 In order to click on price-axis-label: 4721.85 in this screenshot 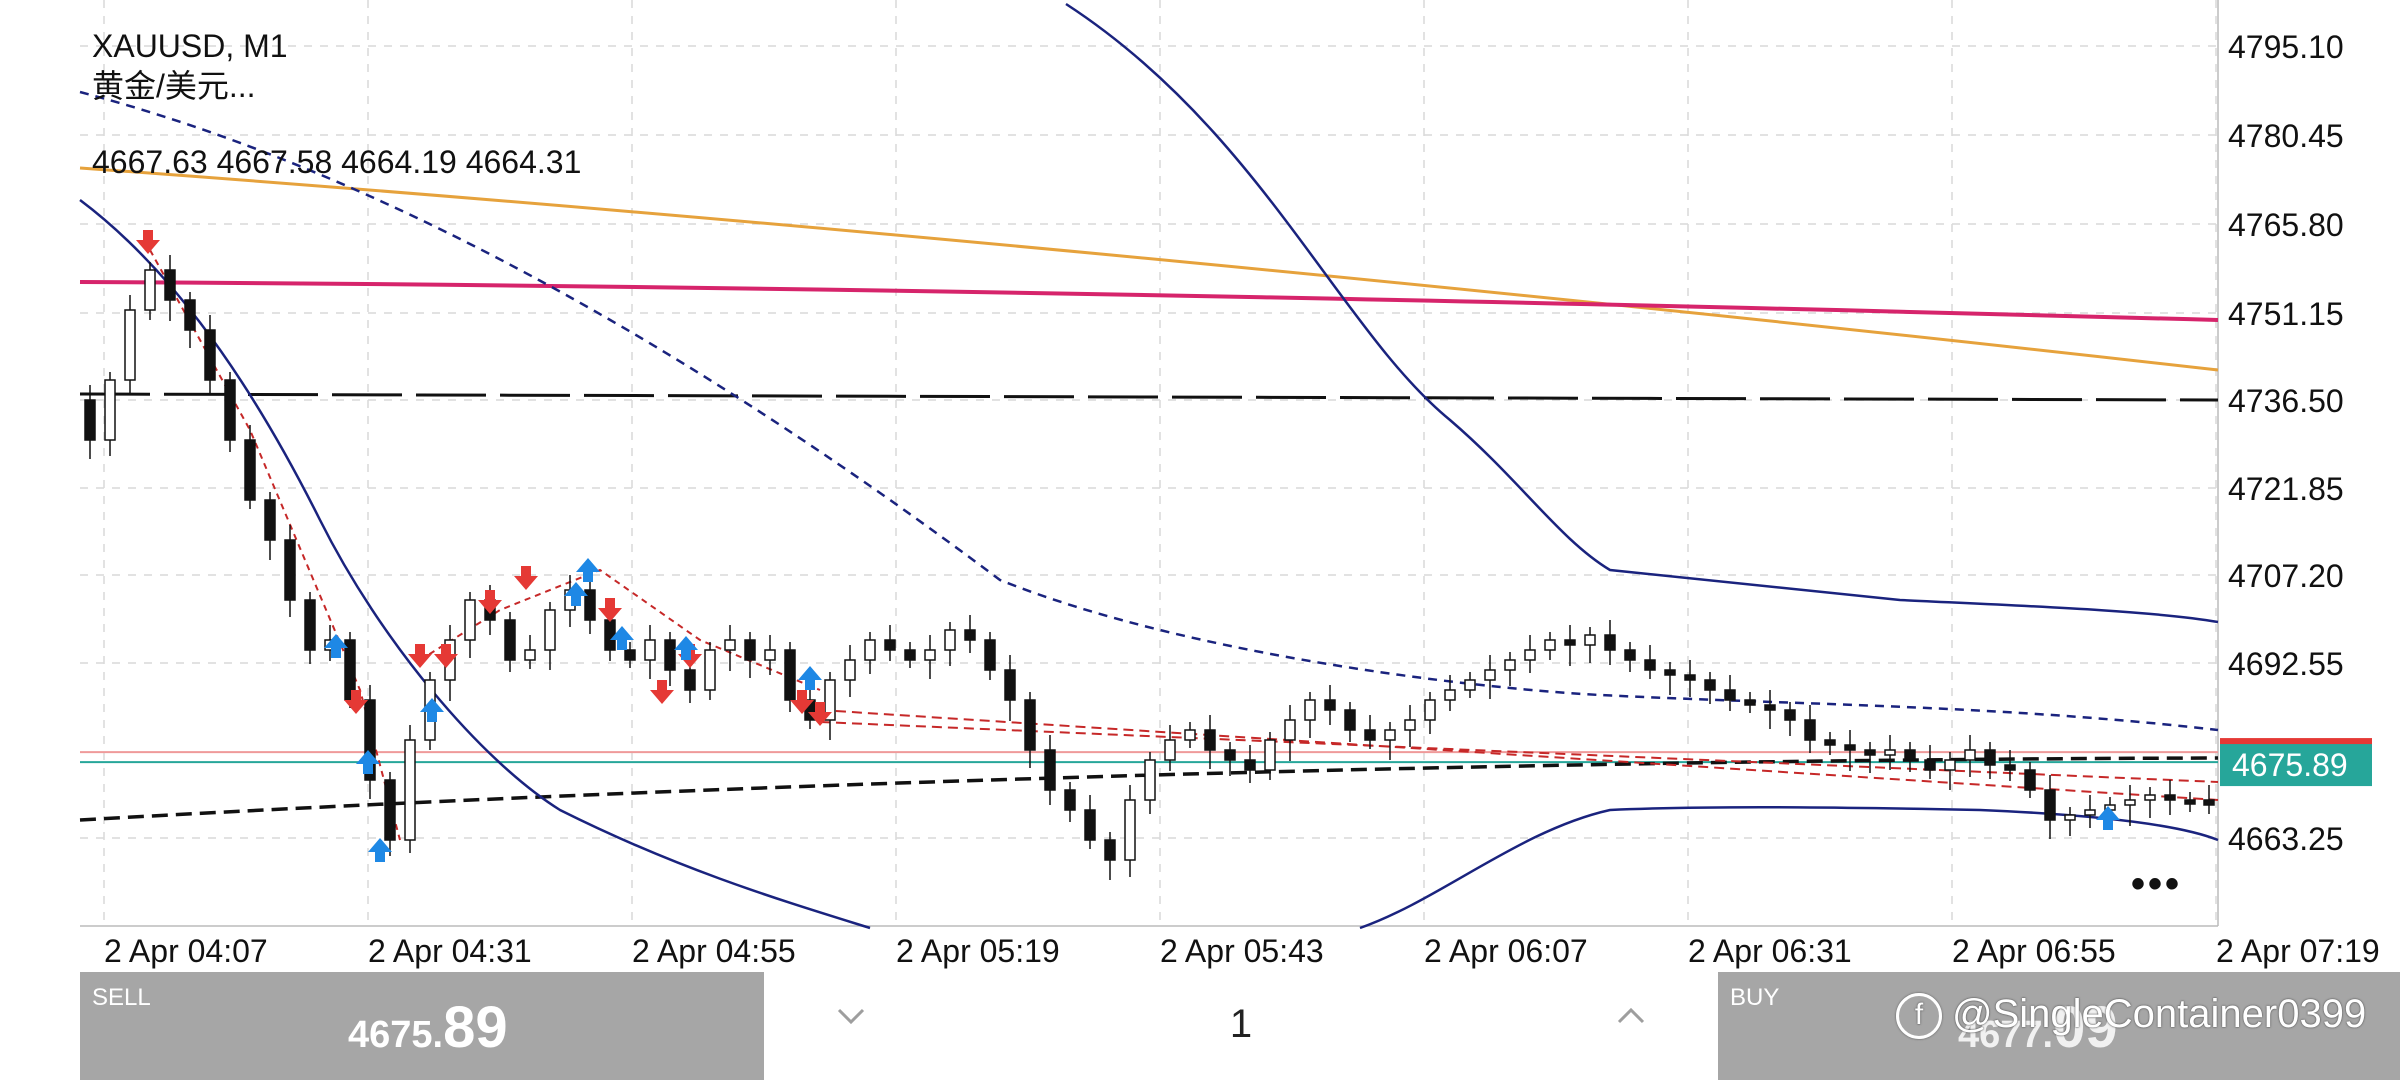, I will do `click(2286, 489)`.